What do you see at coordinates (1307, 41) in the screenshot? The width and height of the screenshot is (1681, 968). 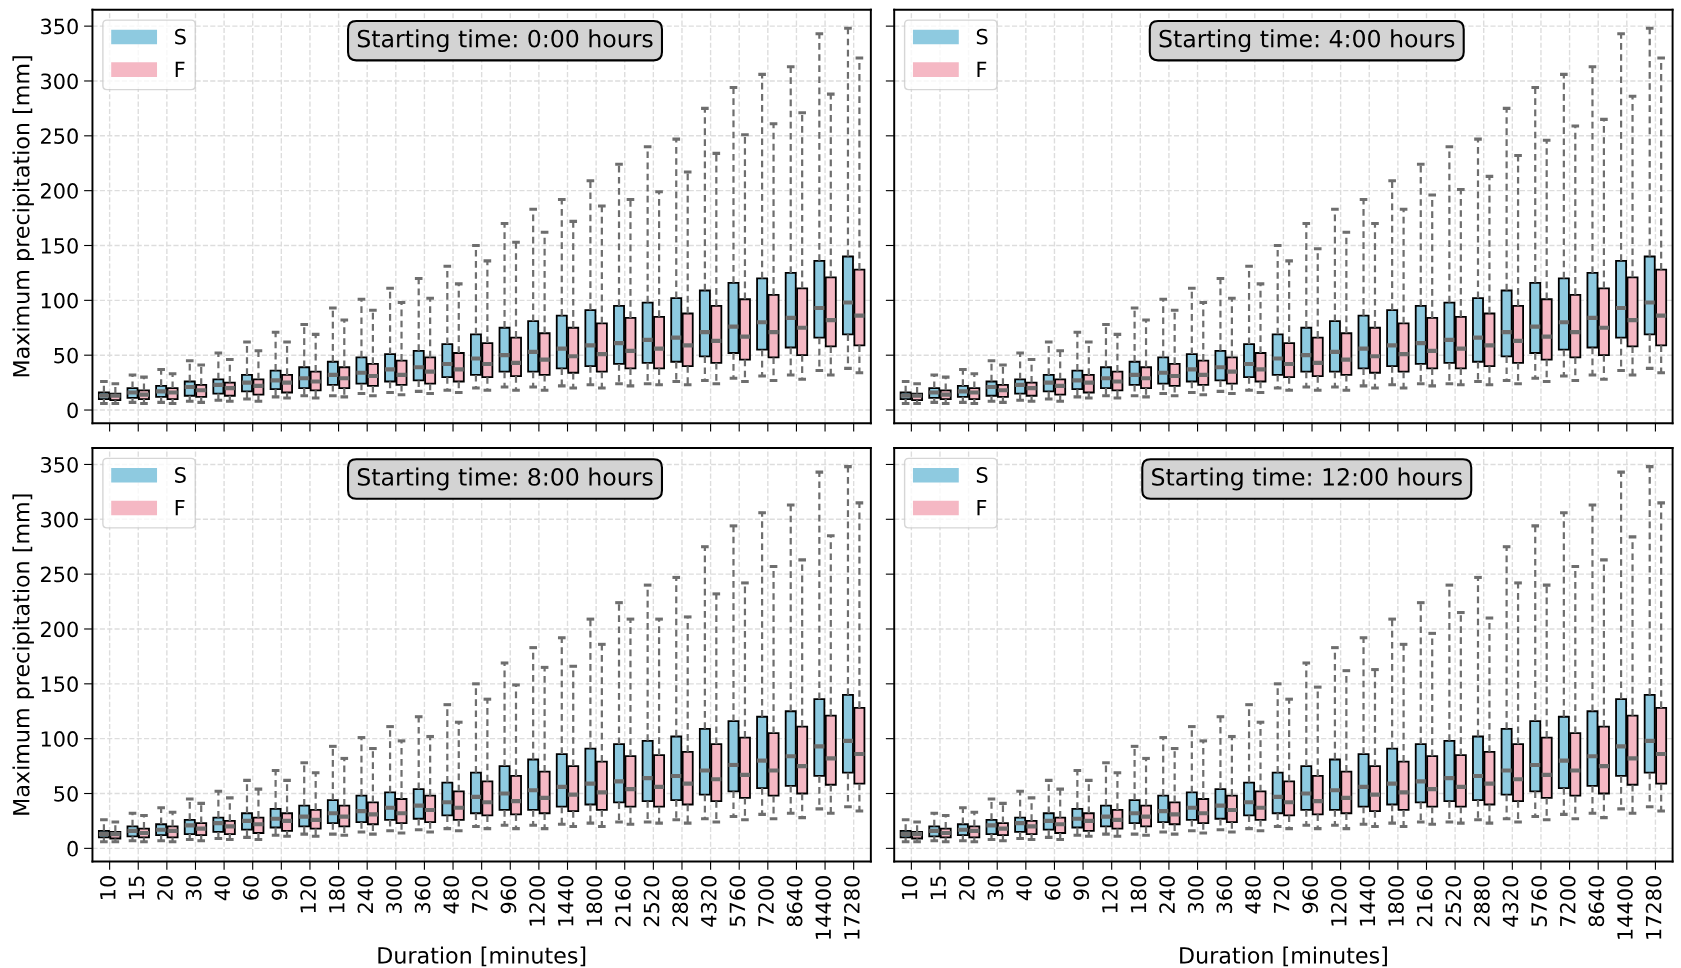 I see `text: Starting time: 4:00 hours` at bounding box center [1307, 41].